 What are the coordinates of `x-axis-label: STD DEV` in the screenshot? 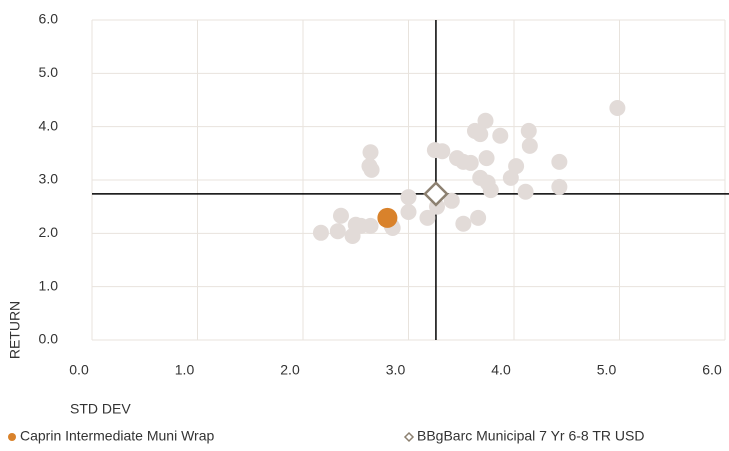 It's located at (100, 409).